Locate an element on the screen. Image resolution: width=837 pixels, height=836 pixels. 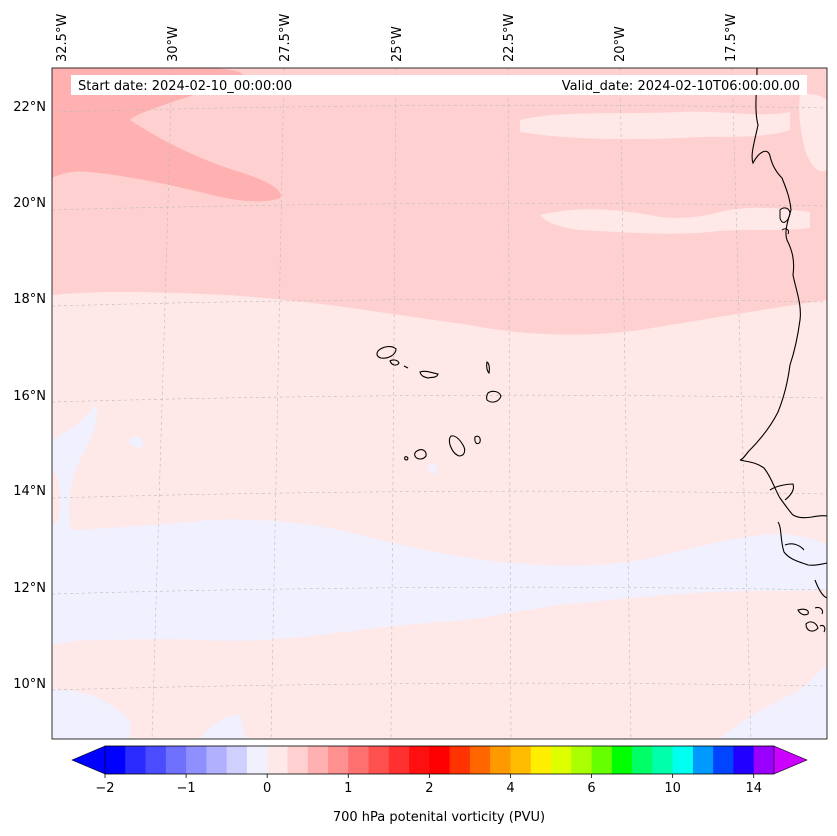
pv-band-light-south is located at coordinates (141, 267).